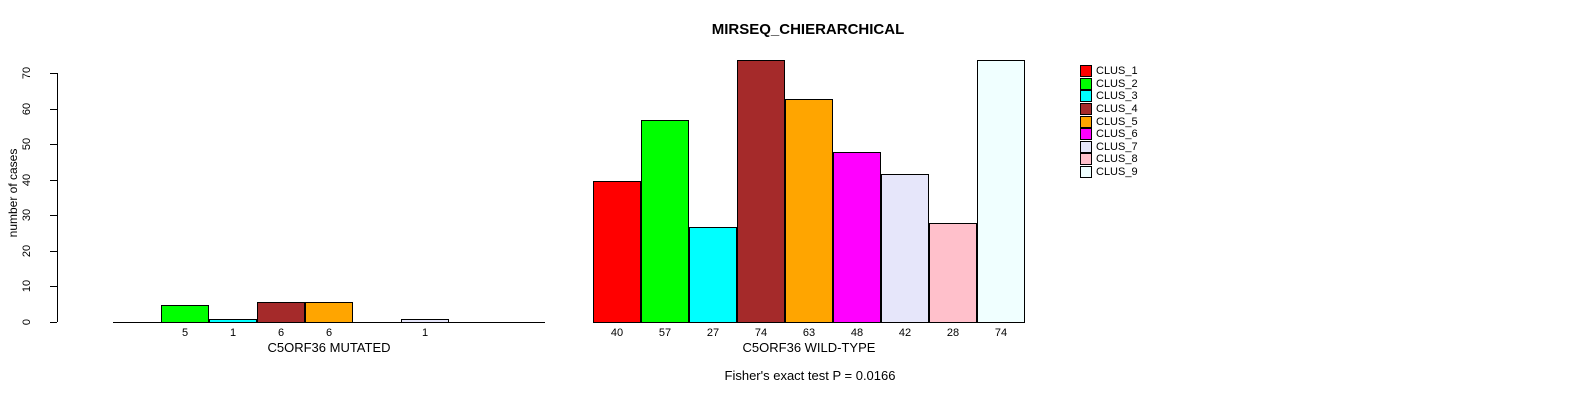 This screenshot has height=400, width=1590. Describe the element at coordinates (27, 322) in the screenshot. I see `y-tick-label: 0` at that location.